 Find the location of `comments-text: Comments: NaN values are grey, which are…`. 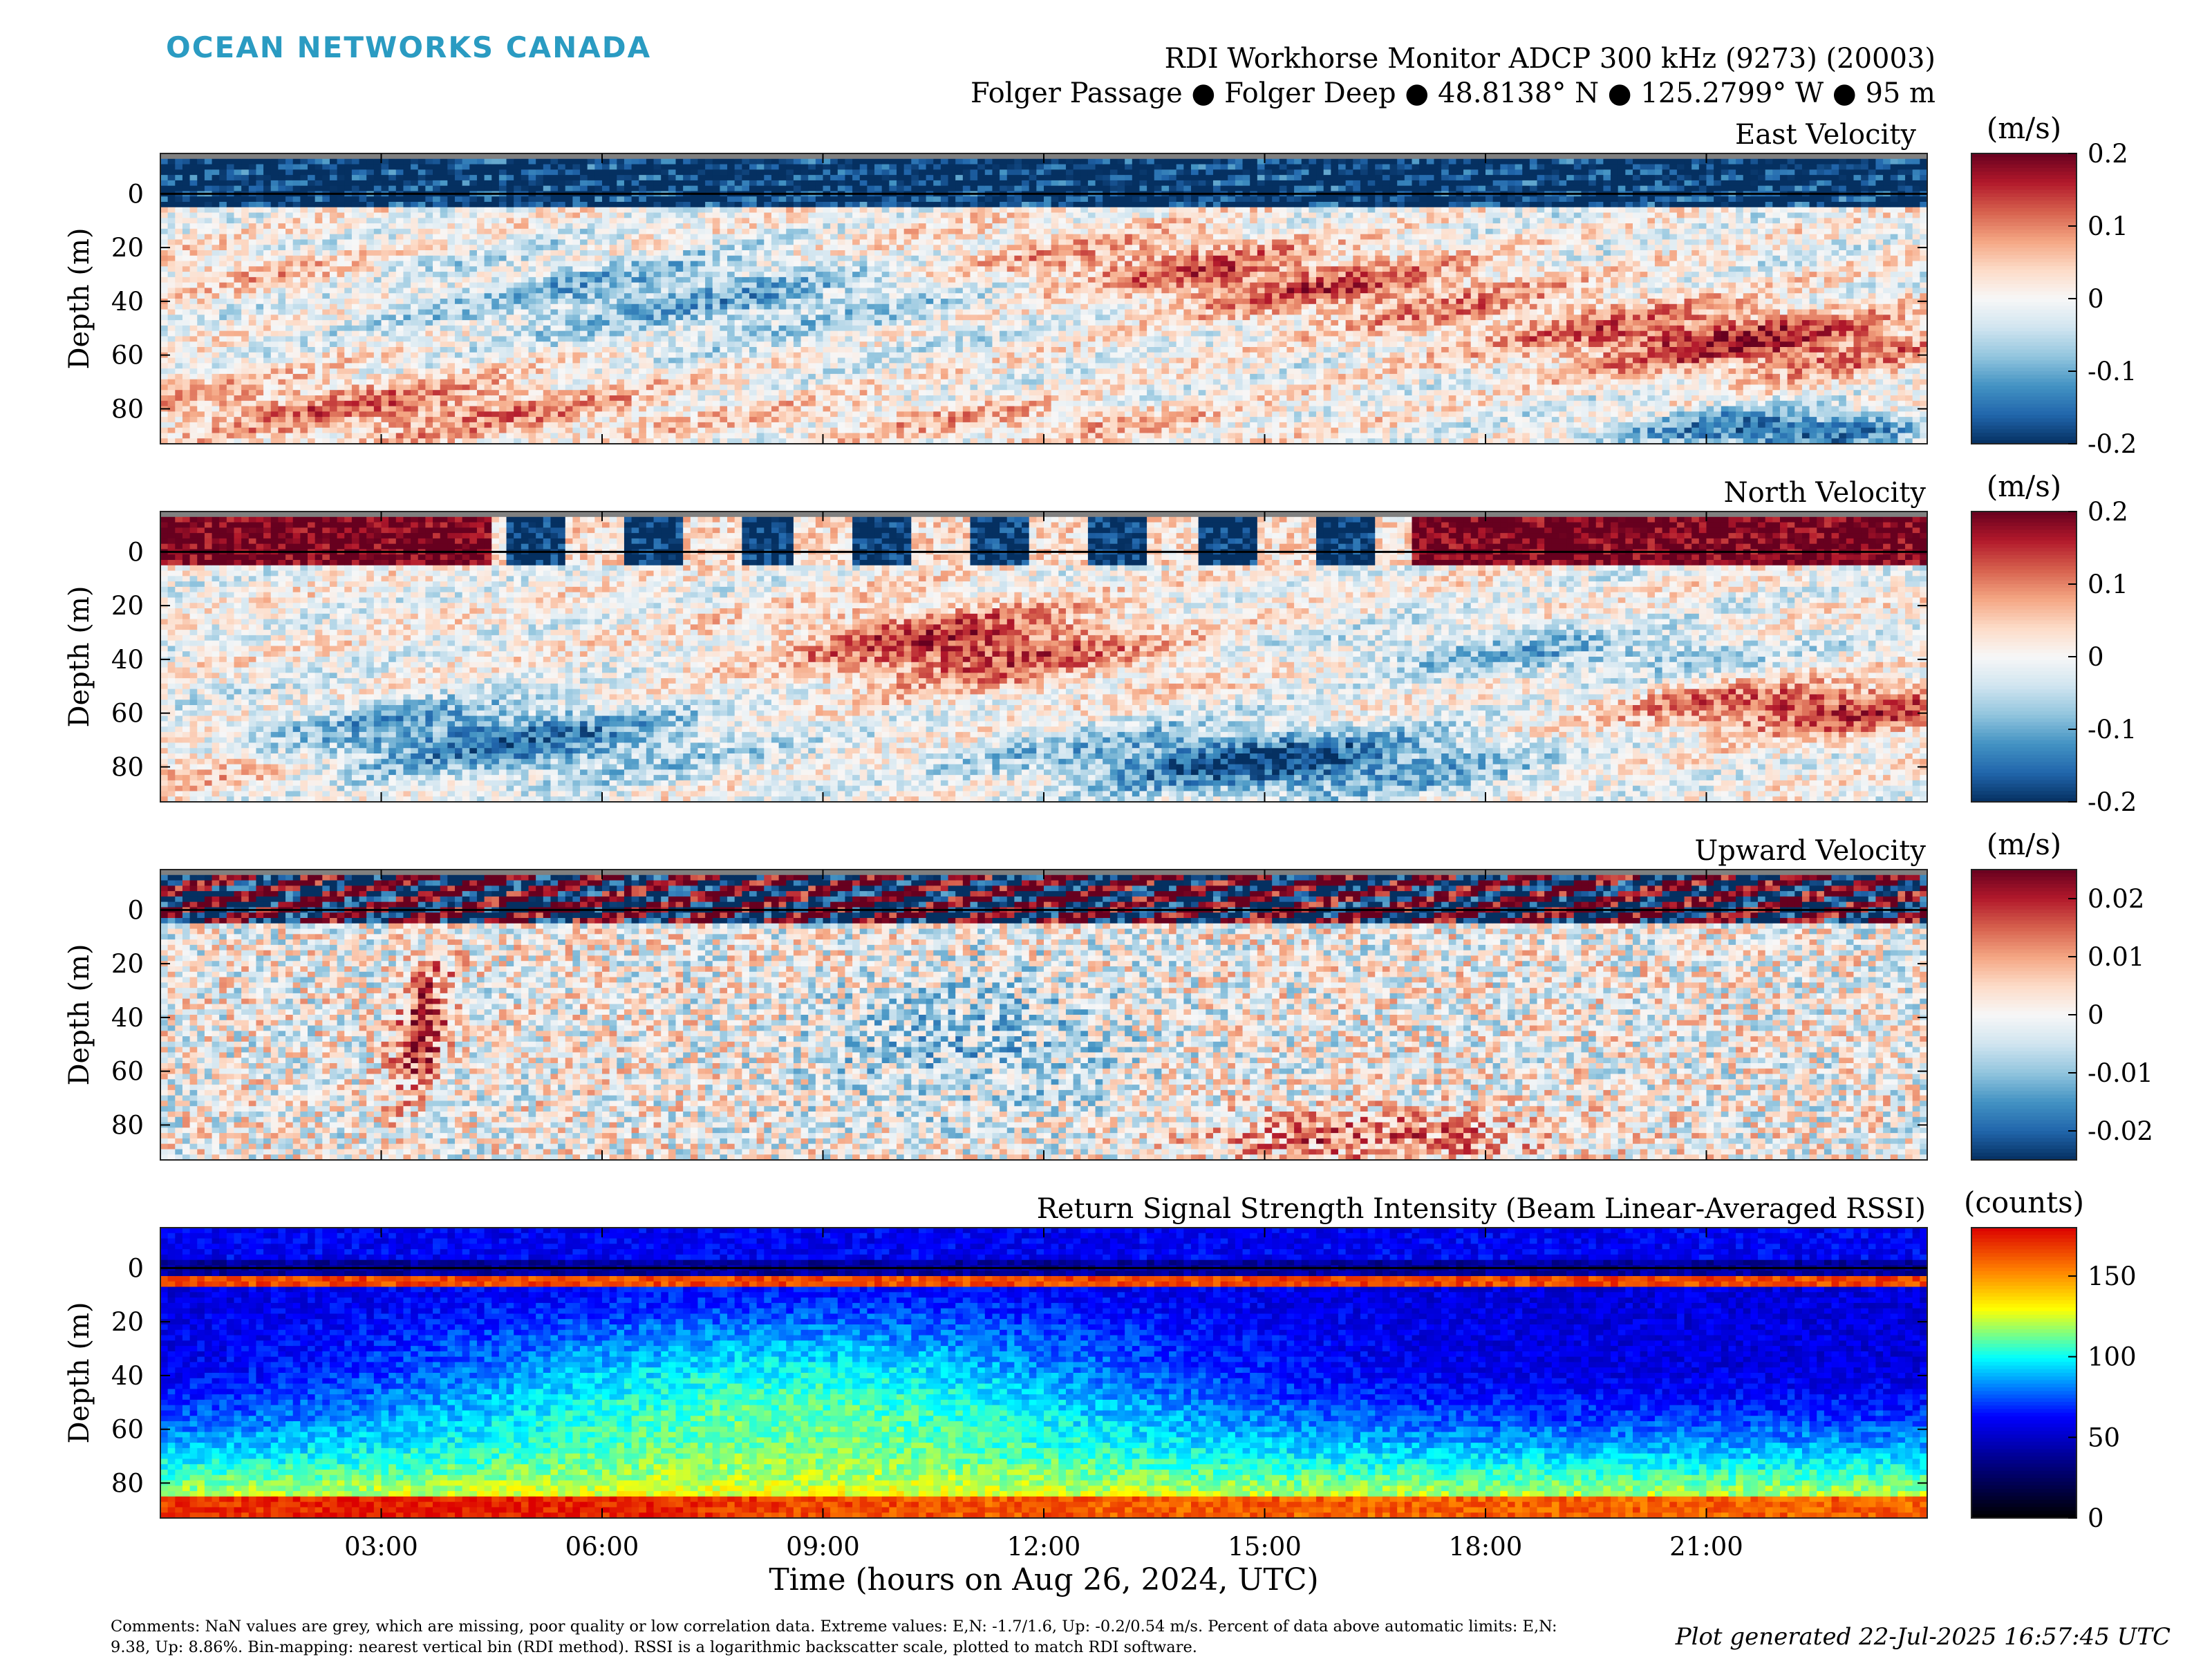

comments-text: Comments: NaN values are grey, which are… is located at coordinates (843, 1637).